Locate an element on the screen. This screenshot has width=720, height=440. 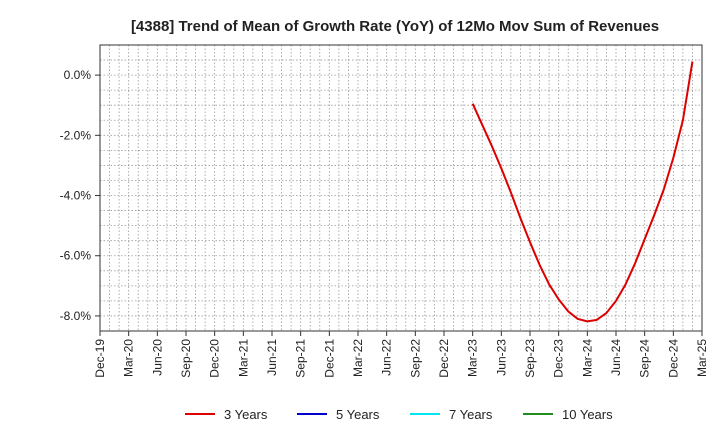
y-tick-label: -4.0% is located at coordinates (76, 196).